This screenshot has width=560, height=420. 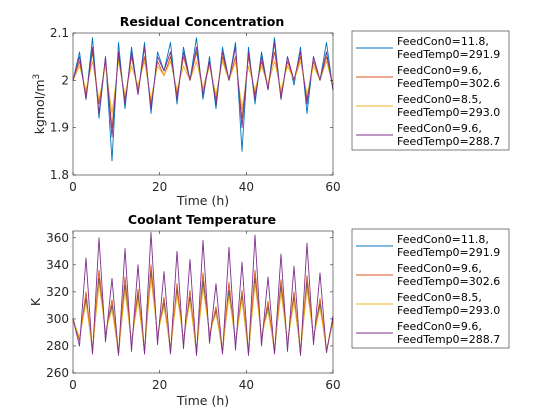 What do you see at coordinates (65, 80) in the screenshot?
I see `y-tick-label: 2` at bounding box center [65, 80].